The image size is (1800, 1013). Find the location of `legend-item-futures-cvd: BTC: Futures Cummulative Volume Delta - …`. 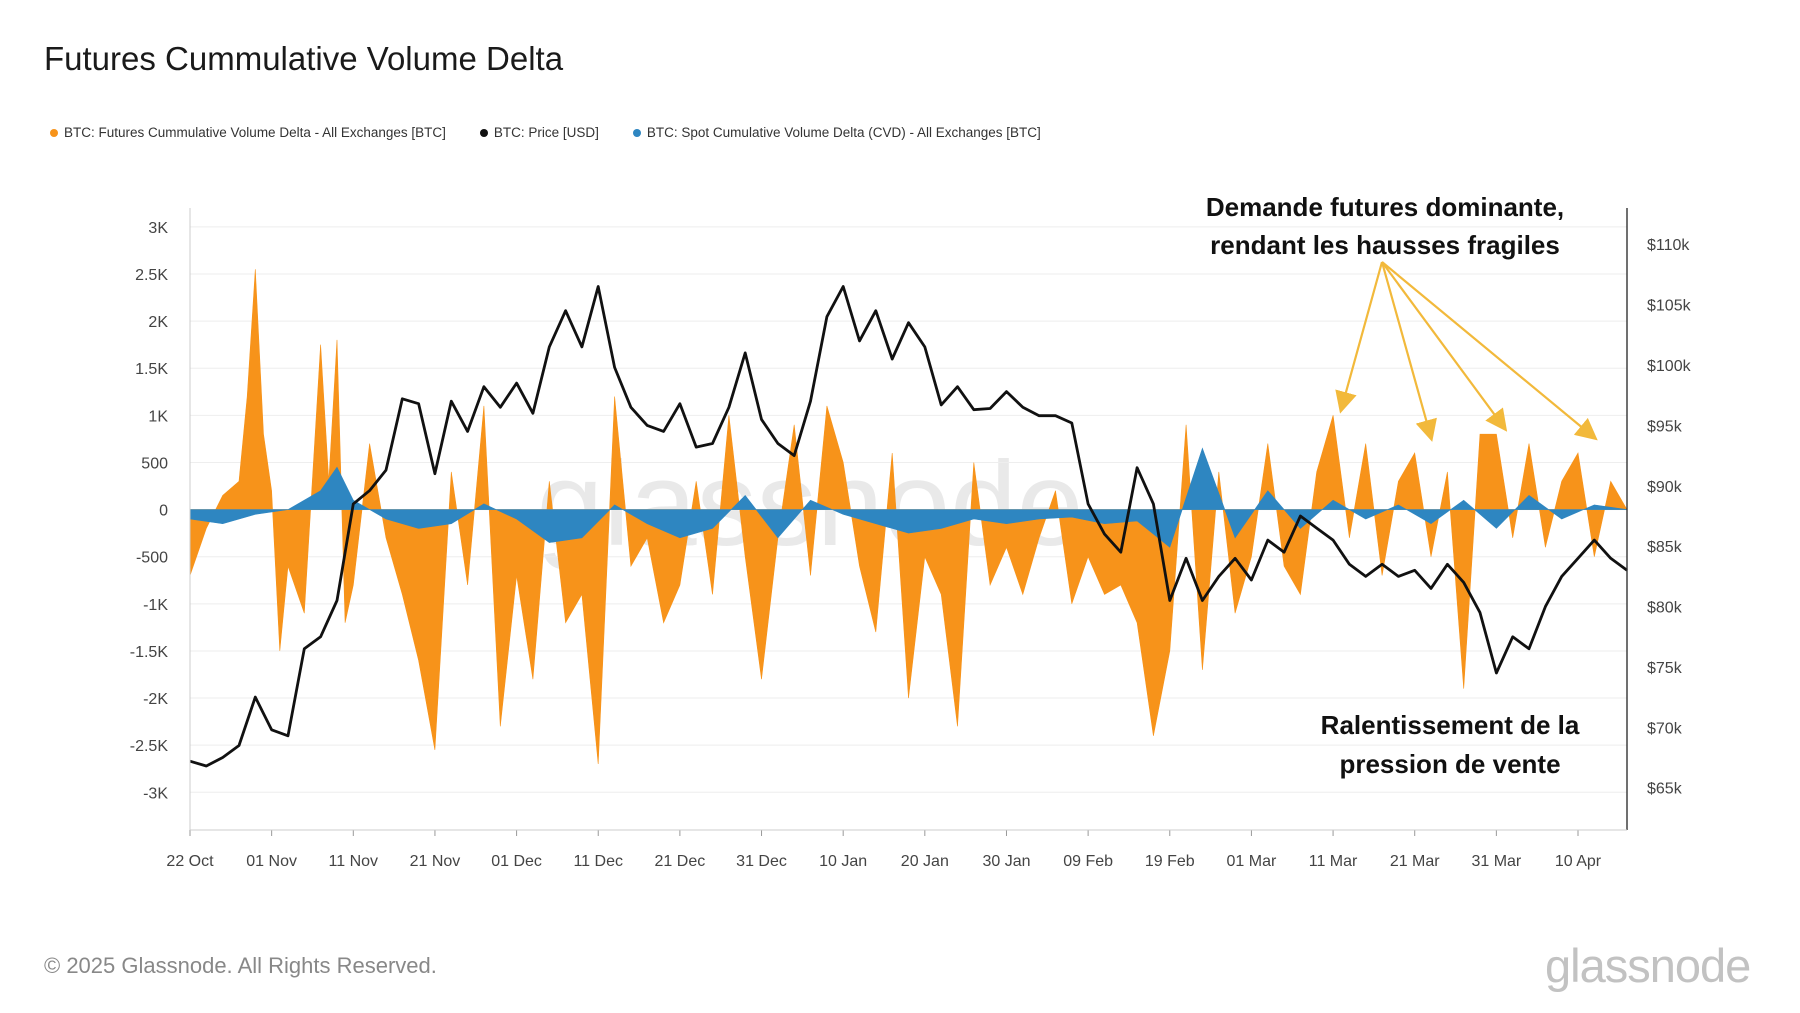

legend-item-futures-cvd: BTC: Futures Cummulative Volume Delta - … is located at coordinates (248, 132).